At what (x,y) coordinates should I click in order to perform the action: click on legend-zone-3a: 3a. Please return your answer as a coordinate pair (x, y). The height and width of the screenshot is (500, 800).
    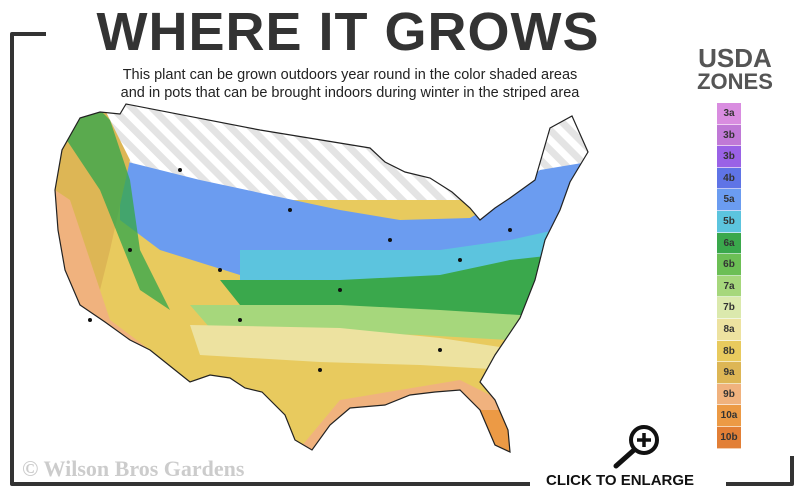
    Looking at the image, I should click on (729, 114).